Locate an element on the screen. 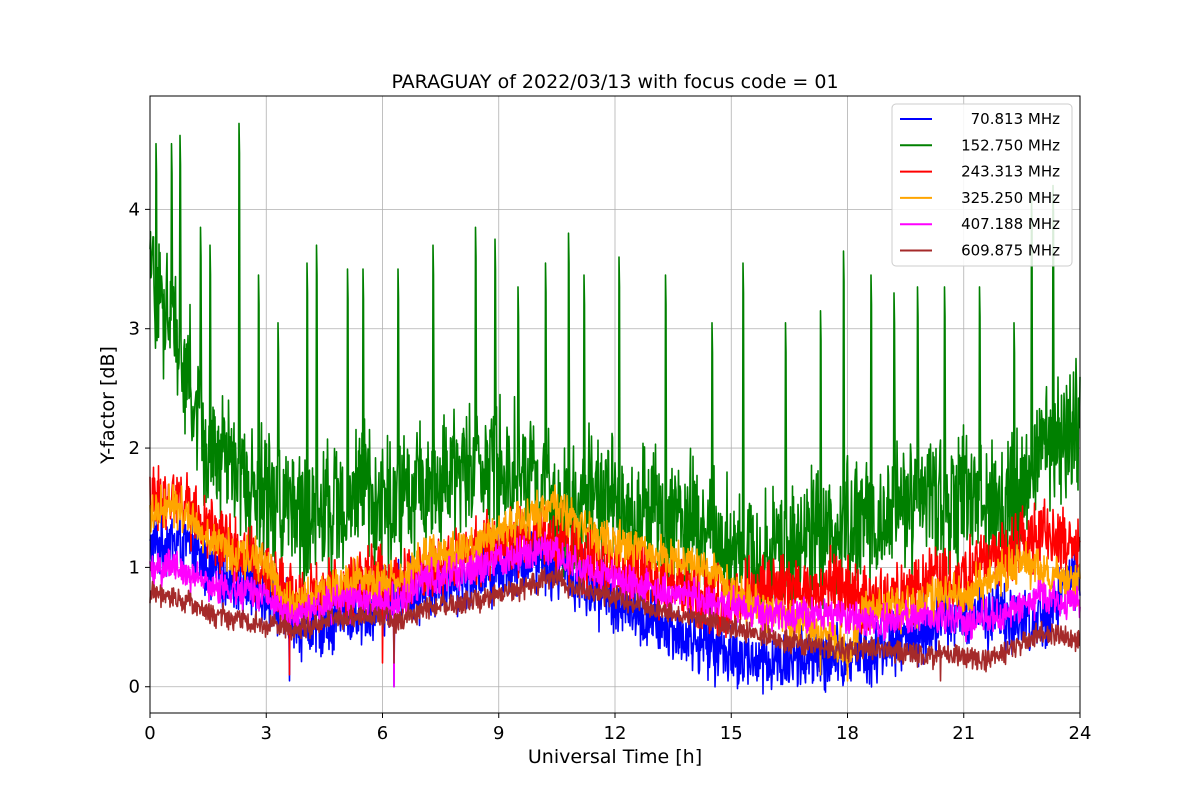 Image resolution: width=1200 pixels, height=800 pixels. x-tick-label: 12 is located at coordinates (615, 733).